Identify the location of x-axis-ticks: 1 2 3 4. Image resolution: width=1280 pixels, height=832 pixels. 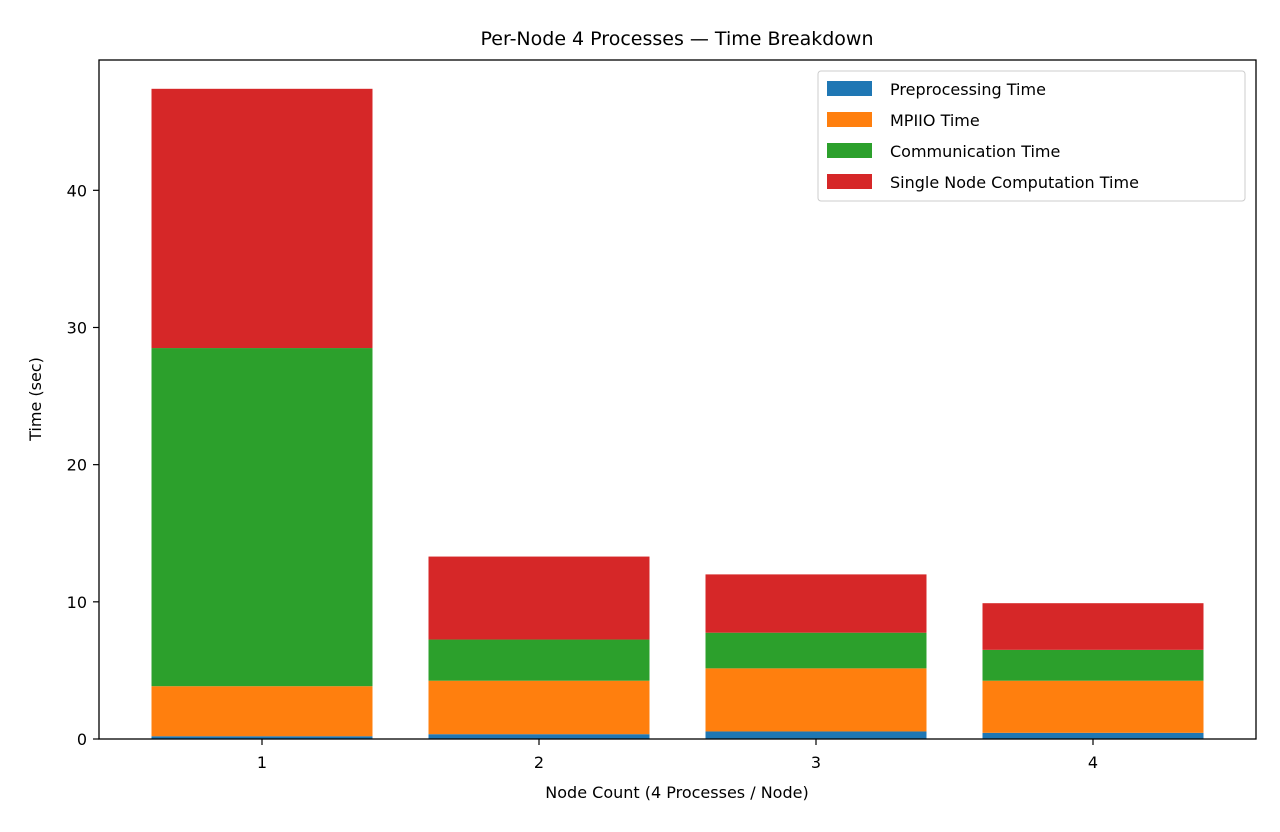
(677, 755).